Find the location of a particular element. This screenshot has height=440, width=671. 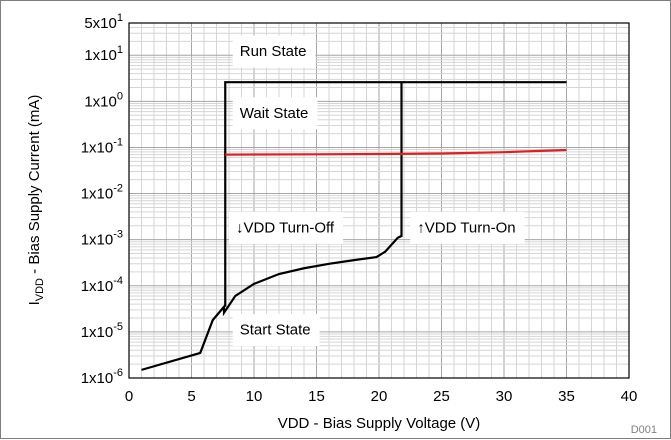

y-tick-label: 1x10⁻⁵ is located at coordinates (102, 331).